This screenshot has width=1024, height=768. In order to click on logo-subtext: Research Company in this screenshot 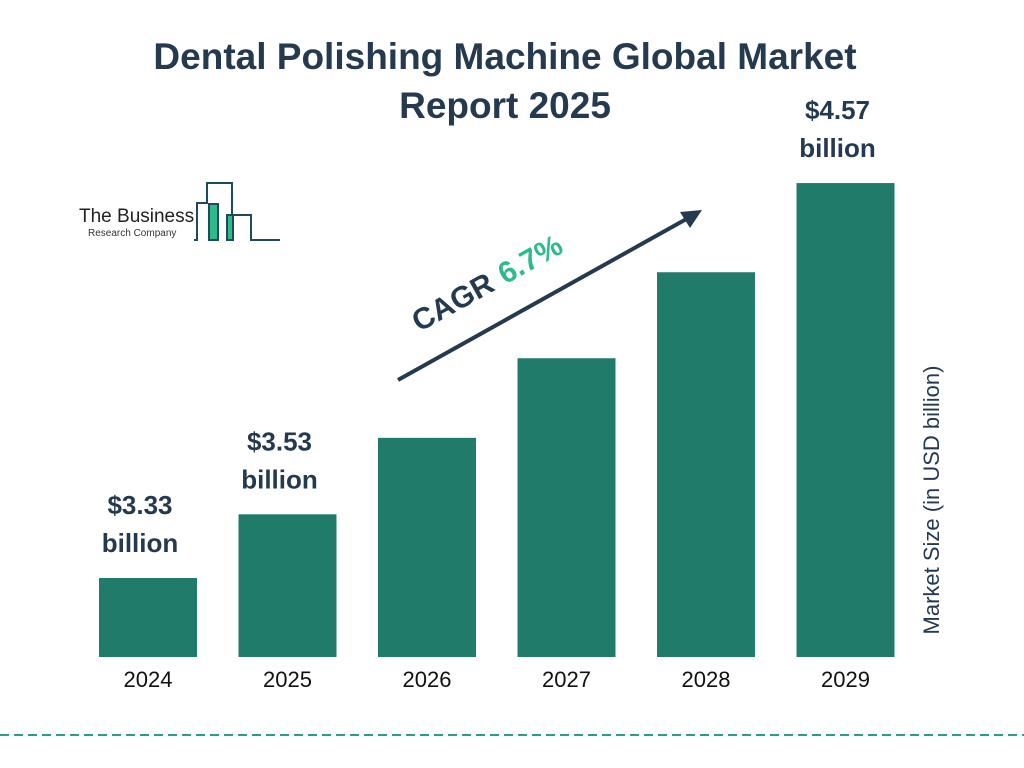, I will do `click(132, 233)`.